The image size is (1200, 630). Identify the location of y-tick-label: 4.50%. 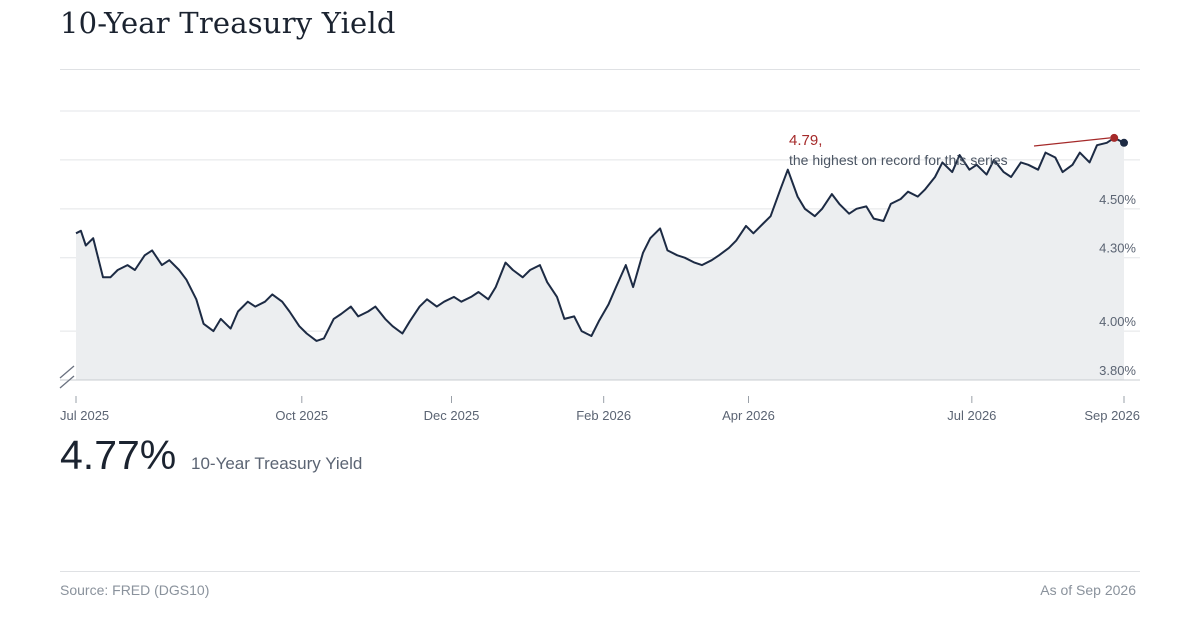
(1117, 199).